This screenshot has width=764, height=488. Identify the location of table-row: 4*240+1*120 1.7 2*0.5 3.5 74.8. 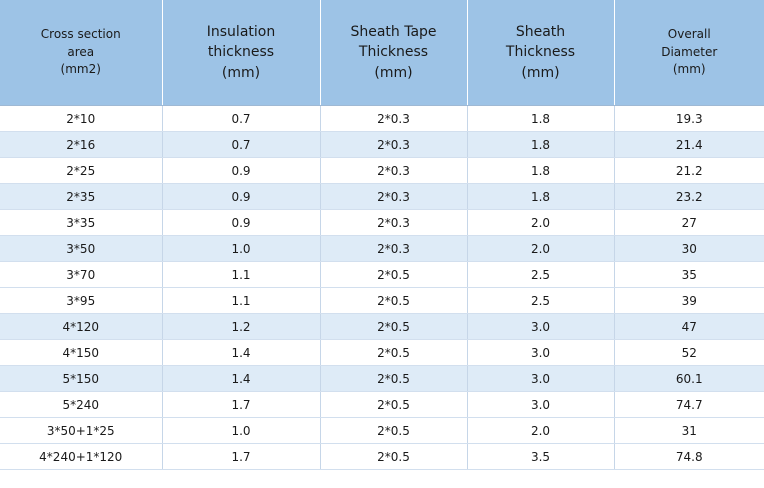
(382, 456).